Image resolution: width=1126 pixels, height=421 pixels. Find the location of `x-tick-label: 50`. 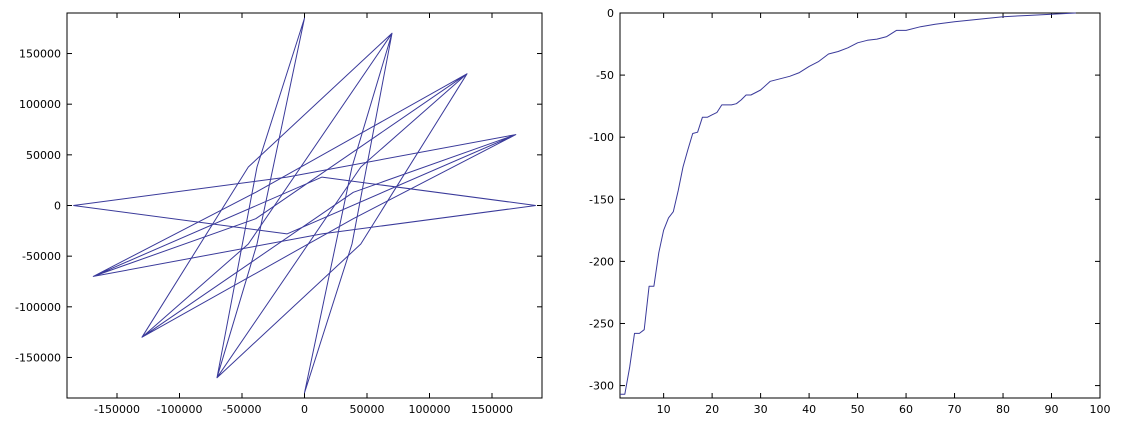

x-tick-label: 50 is located at coordinates (858, 409).